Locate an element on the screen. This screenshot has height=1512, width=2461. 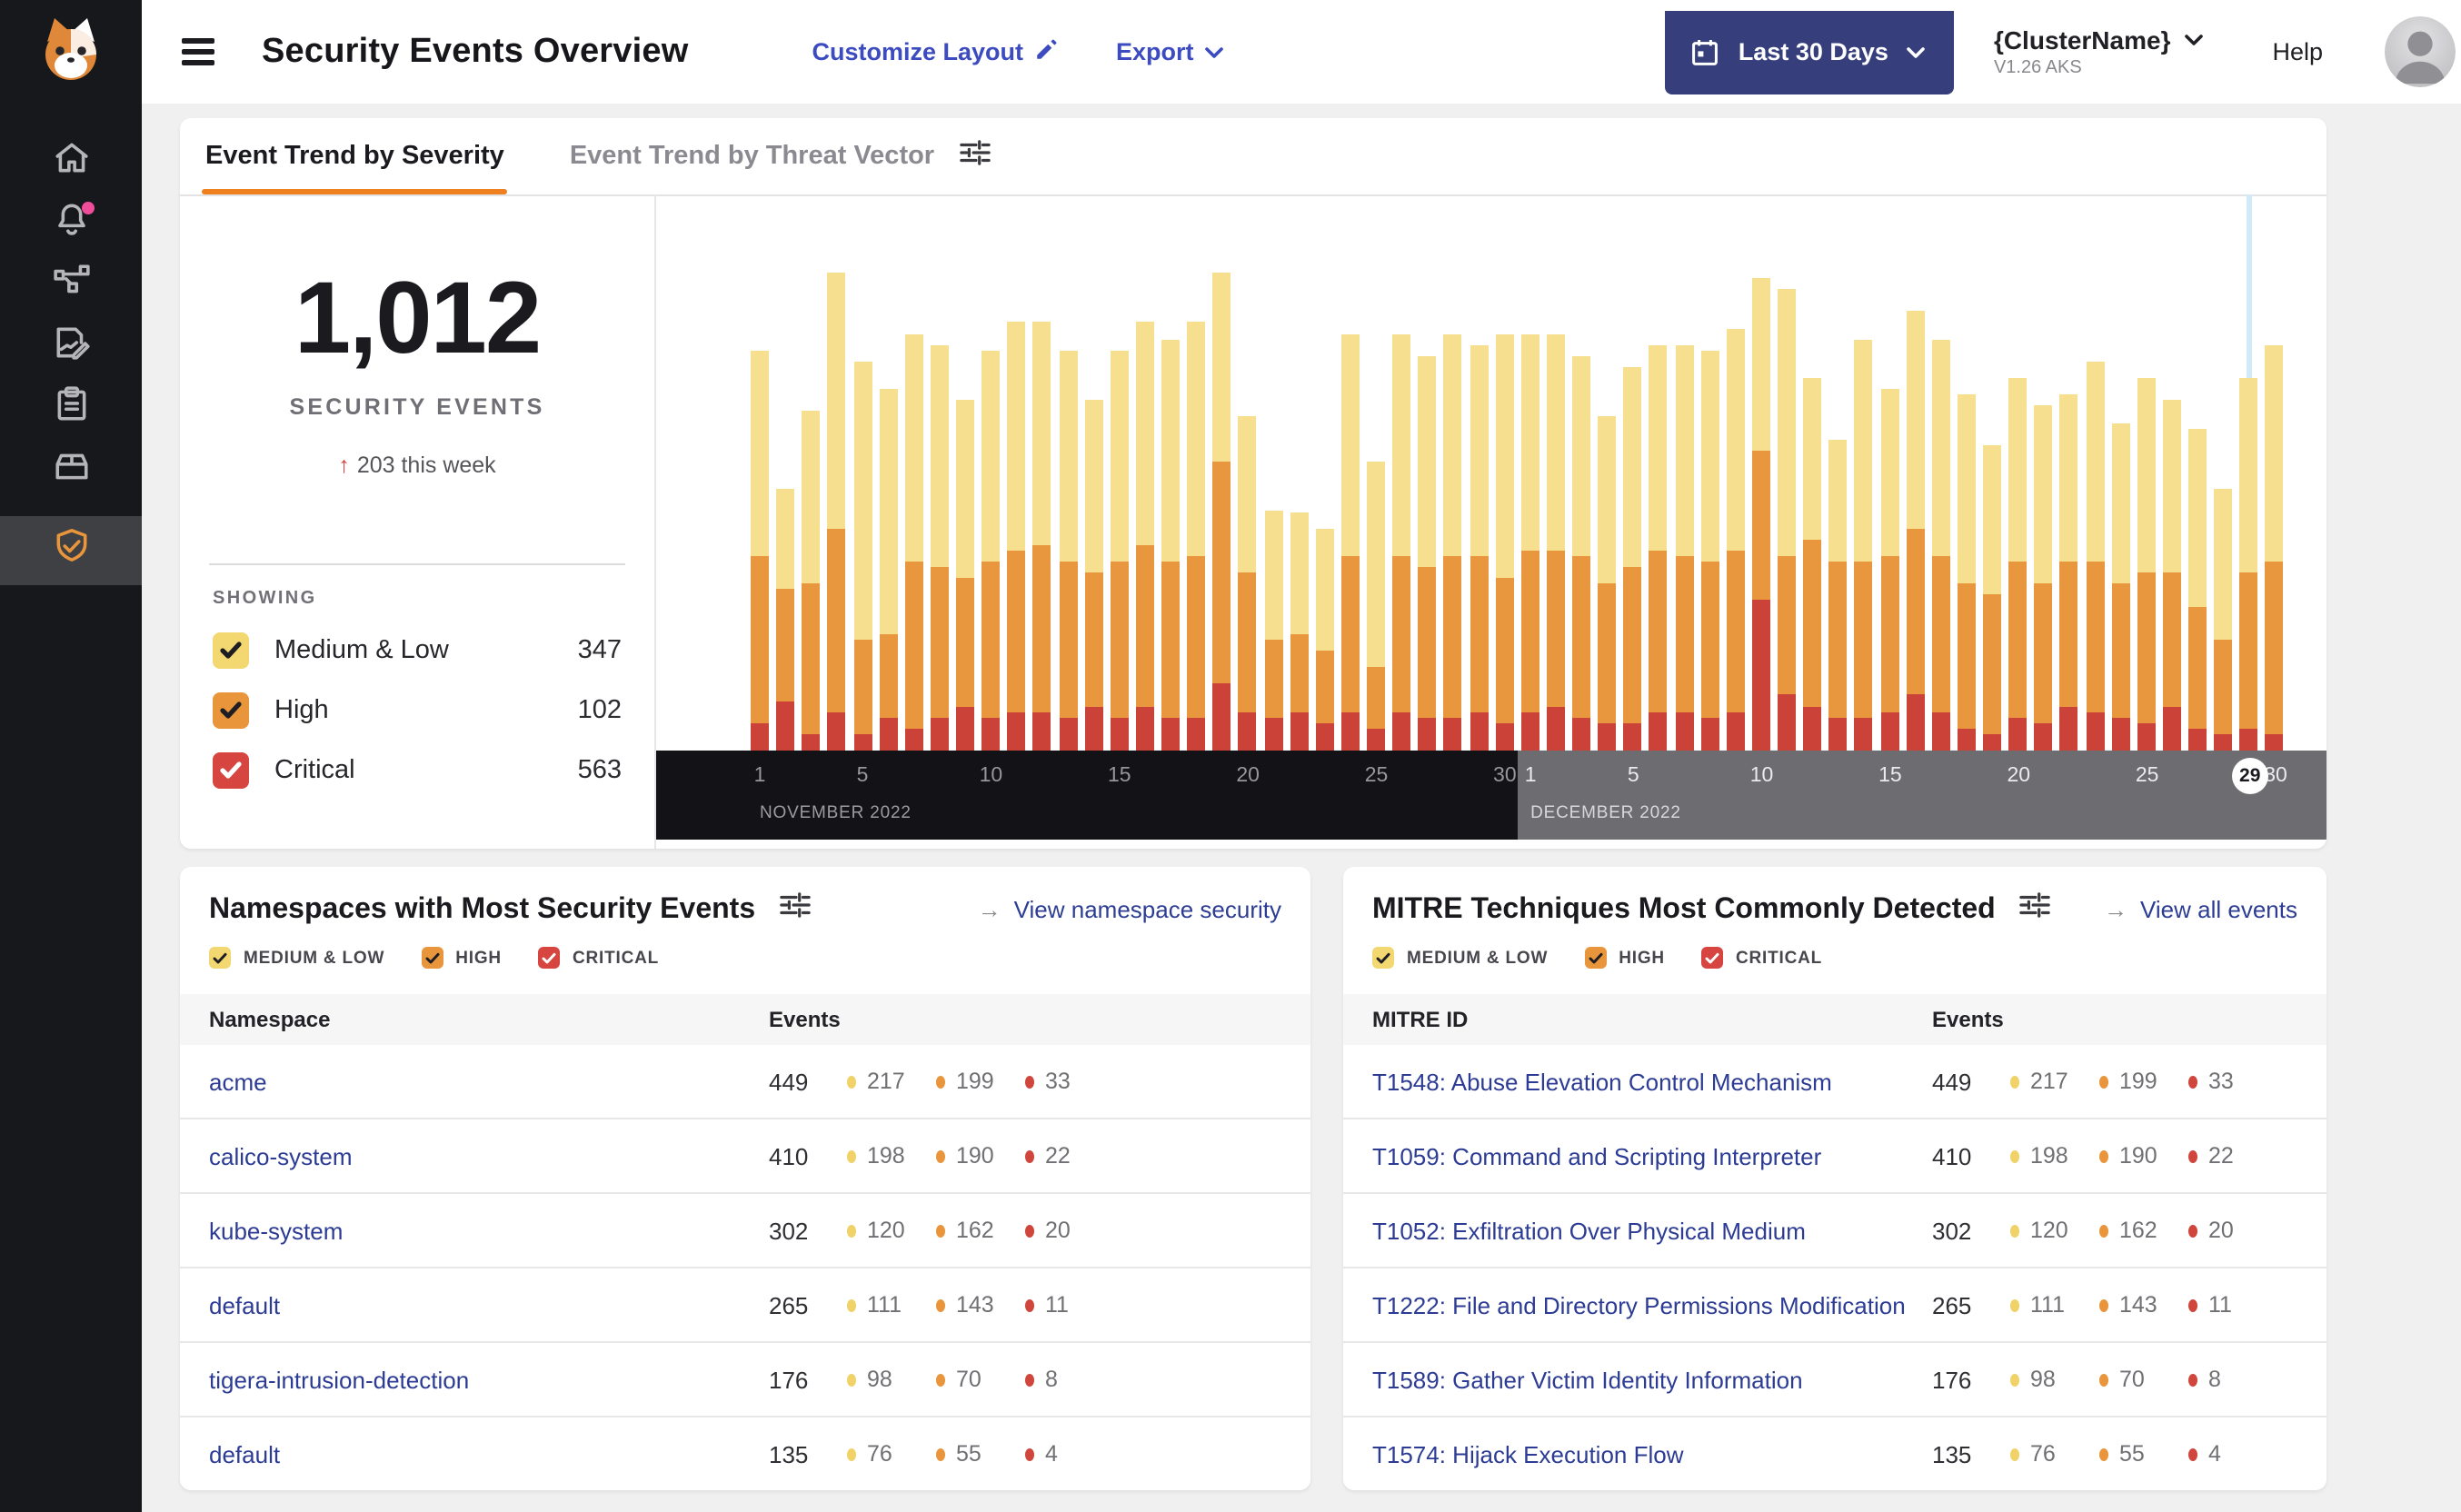
namespace-link: acme is located at coordinates (238, 1081).